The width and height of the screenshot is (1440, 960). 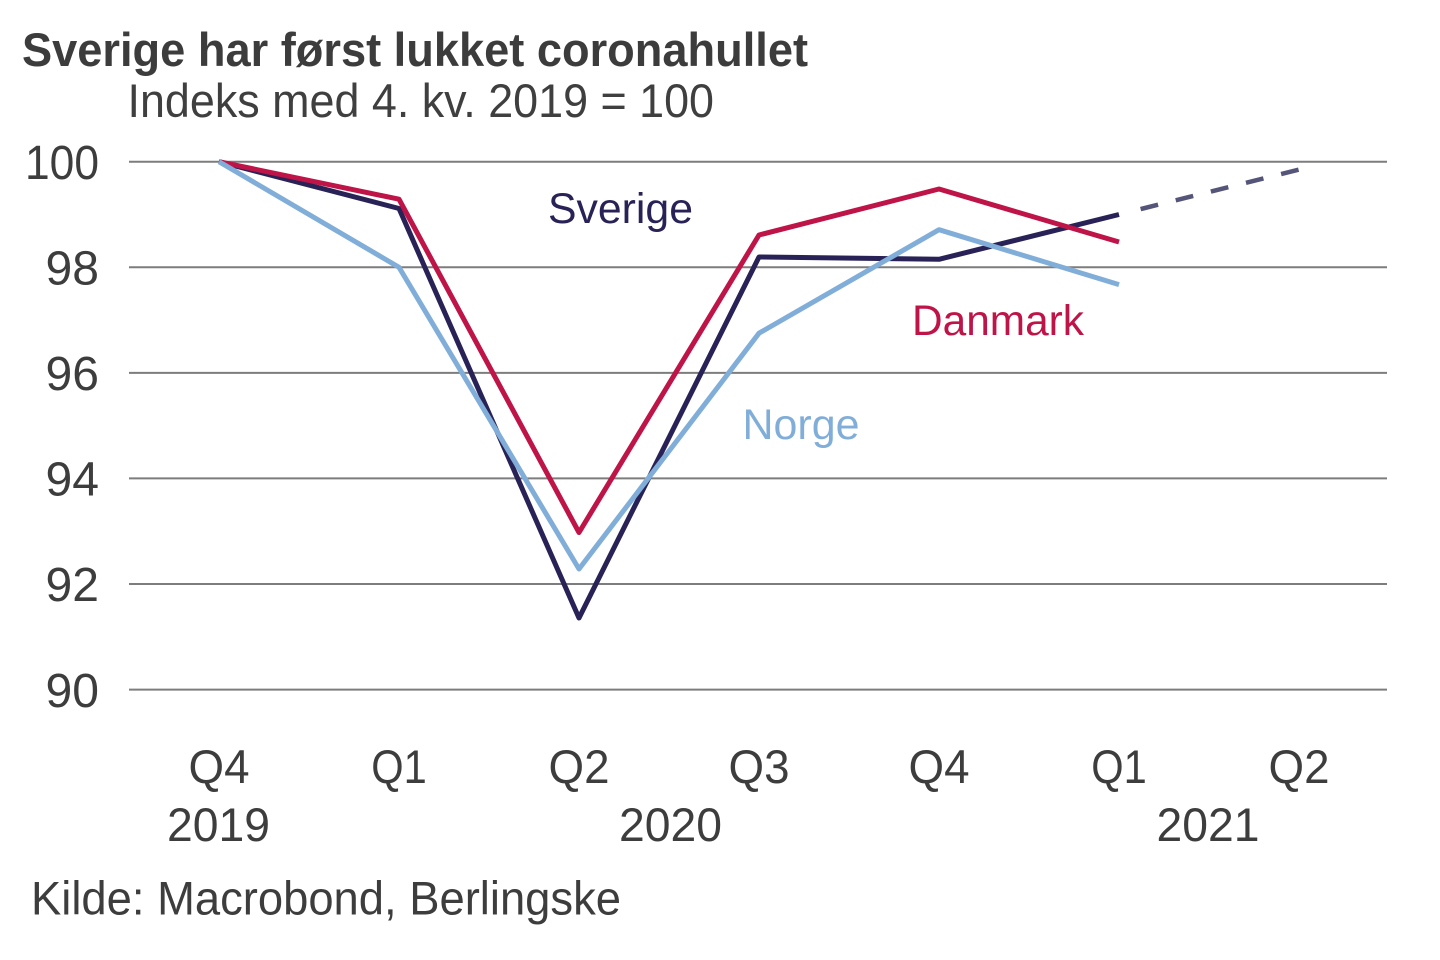 What do you see at coordinates (73, 374) in the screenshot?
I see `svg-text: 96` at bounding box center [73, 374].